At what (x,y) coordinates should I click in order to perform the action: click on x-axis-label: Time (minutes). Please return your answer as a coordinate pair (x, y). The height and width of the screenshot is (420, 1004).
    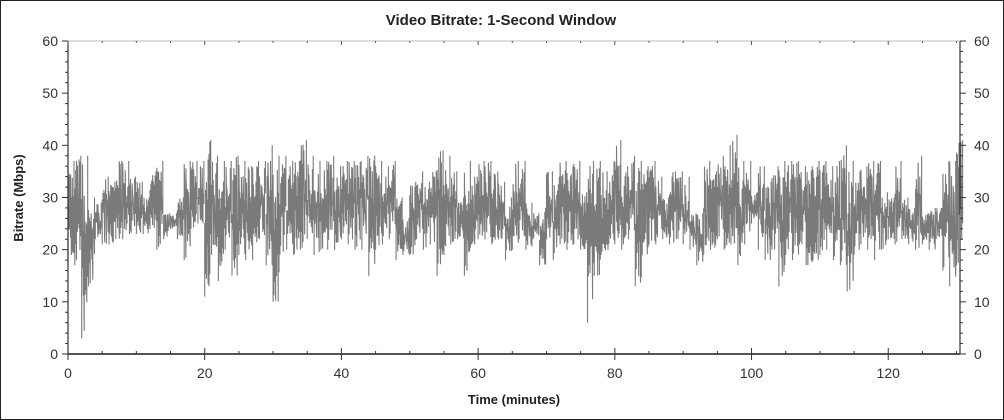
    Looking at the image, I should click on (514, 399).